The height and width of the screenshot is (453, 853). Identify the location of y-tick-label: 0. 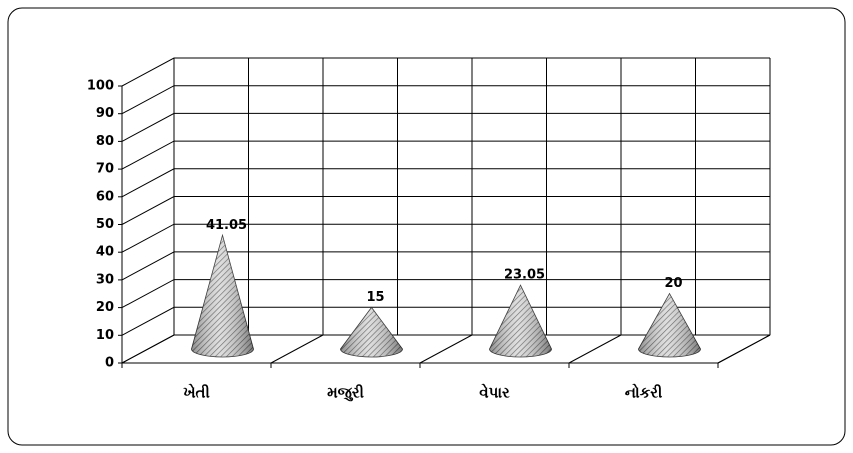
(109, 363).